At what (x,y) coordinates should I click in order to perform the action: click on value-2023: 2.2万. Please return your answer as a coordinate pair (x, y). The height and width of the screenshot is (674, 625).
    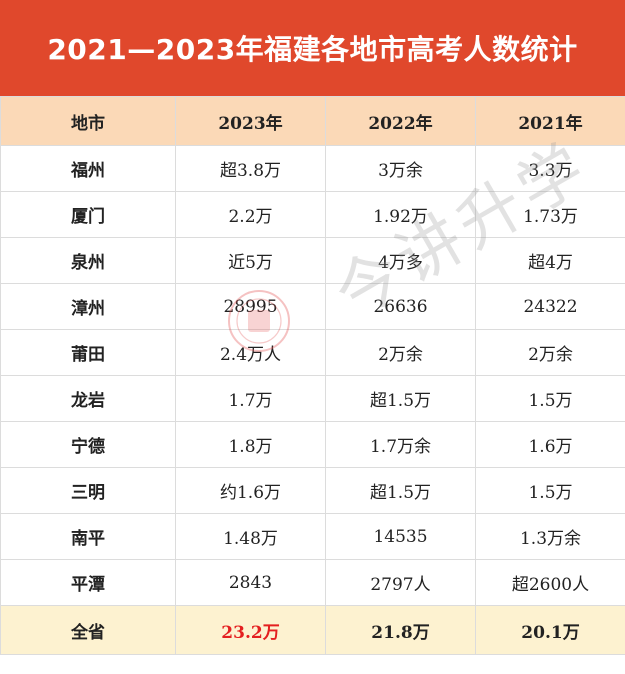
    Looking at the image, I should click on (250, 214).